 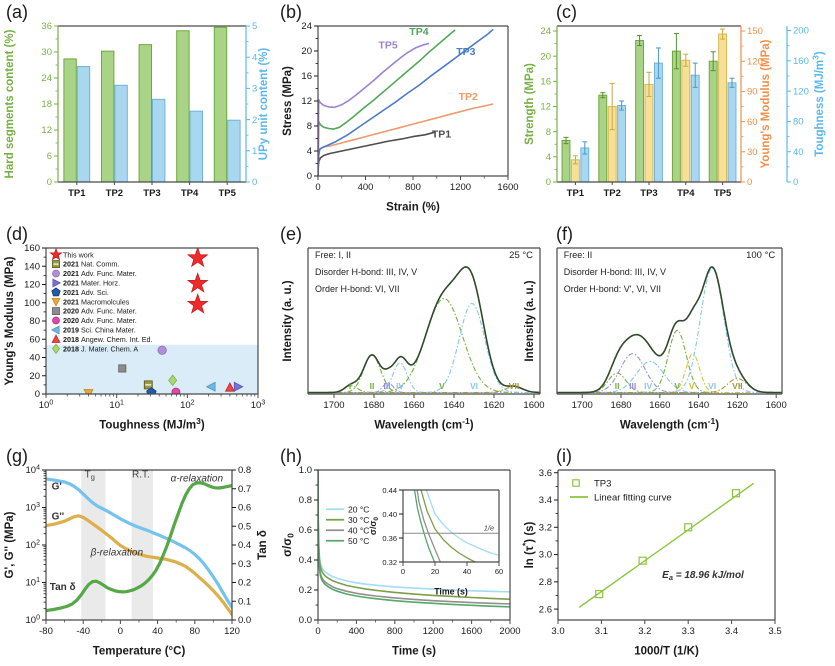 What do you see at coordinates (474, 386) in the screenshot?
I see `svg-text: VI` at bounding box center [474, 386].